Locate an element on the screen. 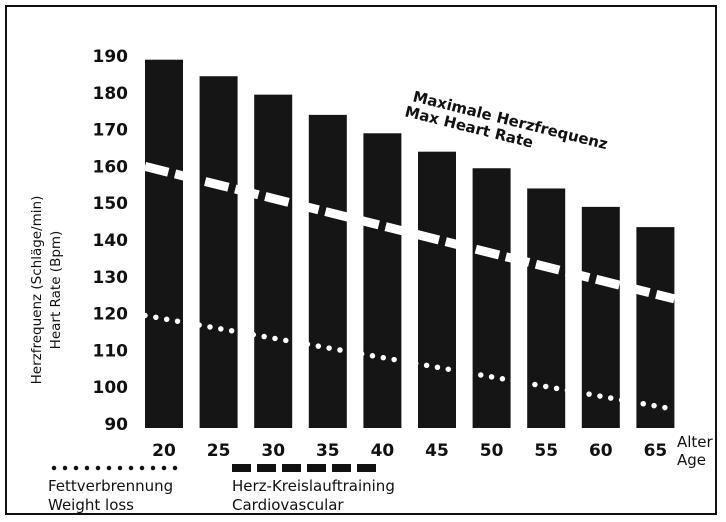 The width and height of the screenshot is (726, 522). y-tick-label: 140 is located at coordinates (111, 241).